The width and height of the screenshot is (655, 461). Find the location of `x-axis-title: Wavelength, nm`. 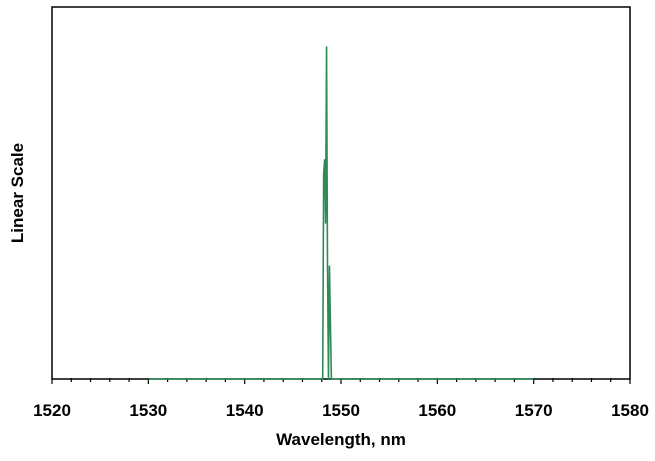

x-axis-title: Wavelength, nm is located at coordinates (341, 439).